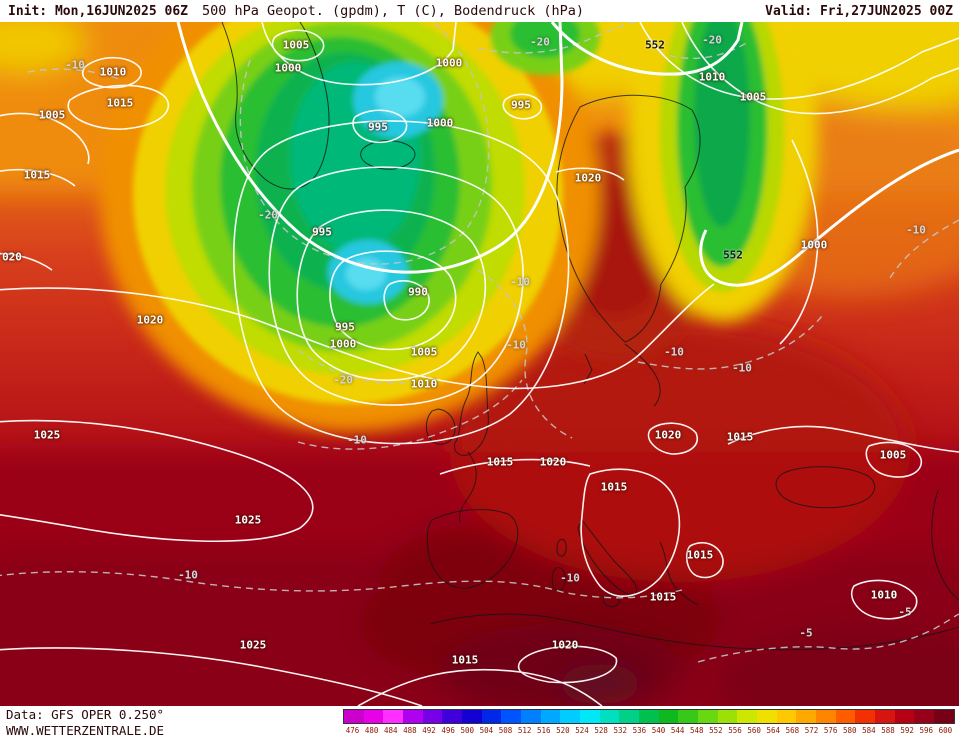  What do you see at coordinates (505, 730) in the screenshot?
I see `colorbar-value: 508` at bounding box center [505, 730].